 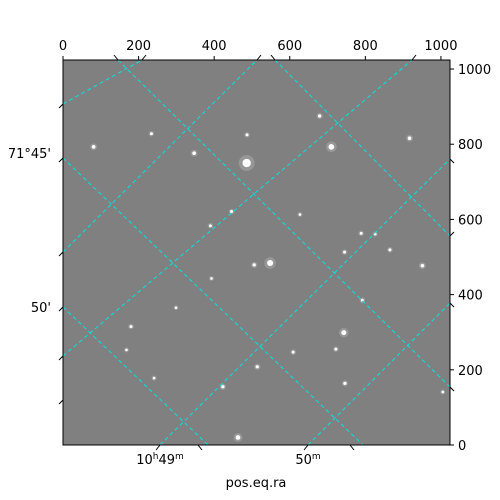 I want to click on top-axis-tick-label: 200, so click(x=138, y=46).